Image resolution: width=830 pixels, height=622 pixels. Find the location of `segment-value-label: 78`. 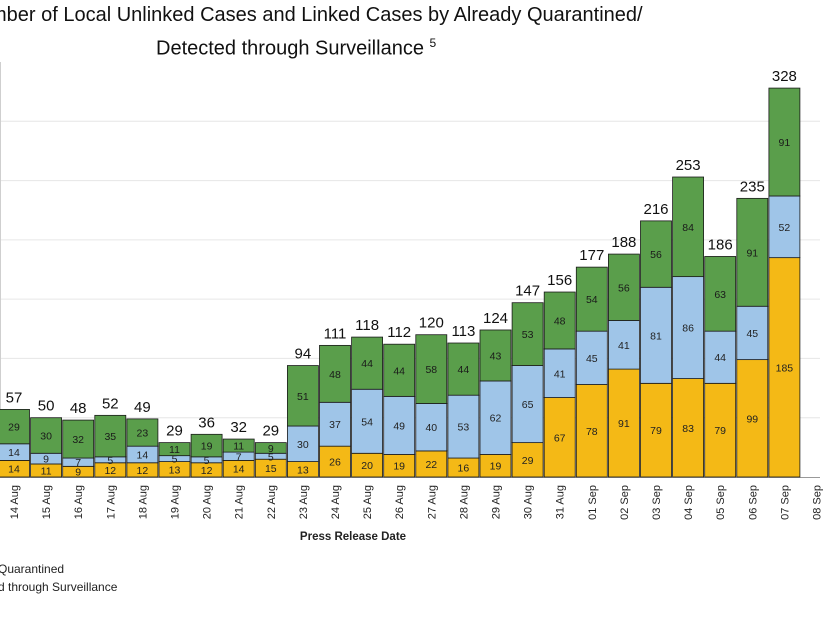

segment-value-label: 78 is located at coordinates (592, 432).